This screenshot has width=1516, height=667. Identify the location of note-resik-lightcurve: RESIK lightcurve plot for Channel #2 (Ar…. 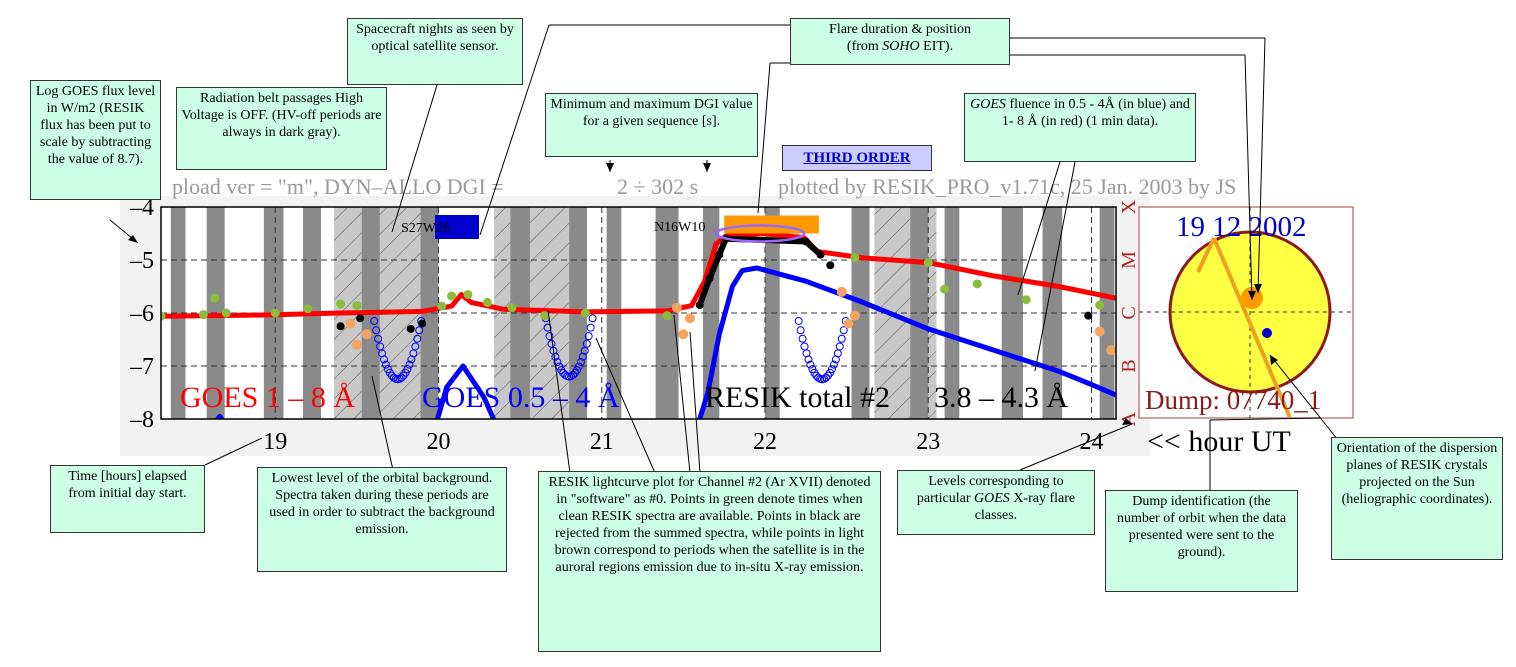
(709, 561).